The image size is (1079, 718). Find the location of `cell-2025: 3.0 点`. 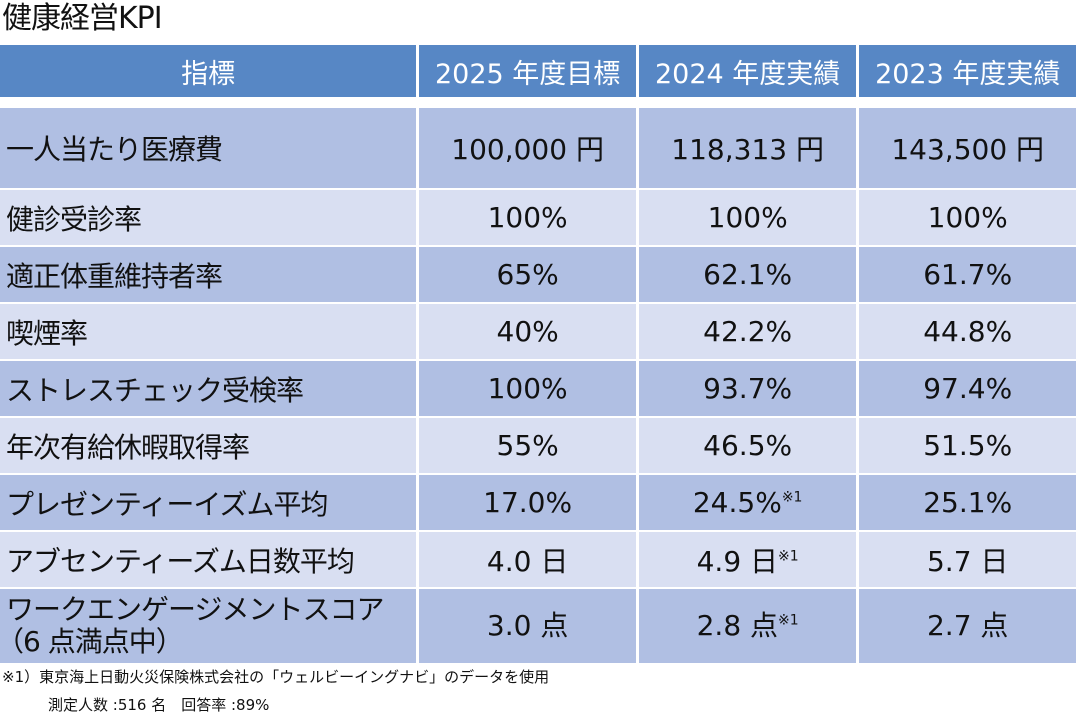

cell-2025: 3.0 点 is located at coordinates (527, 626).